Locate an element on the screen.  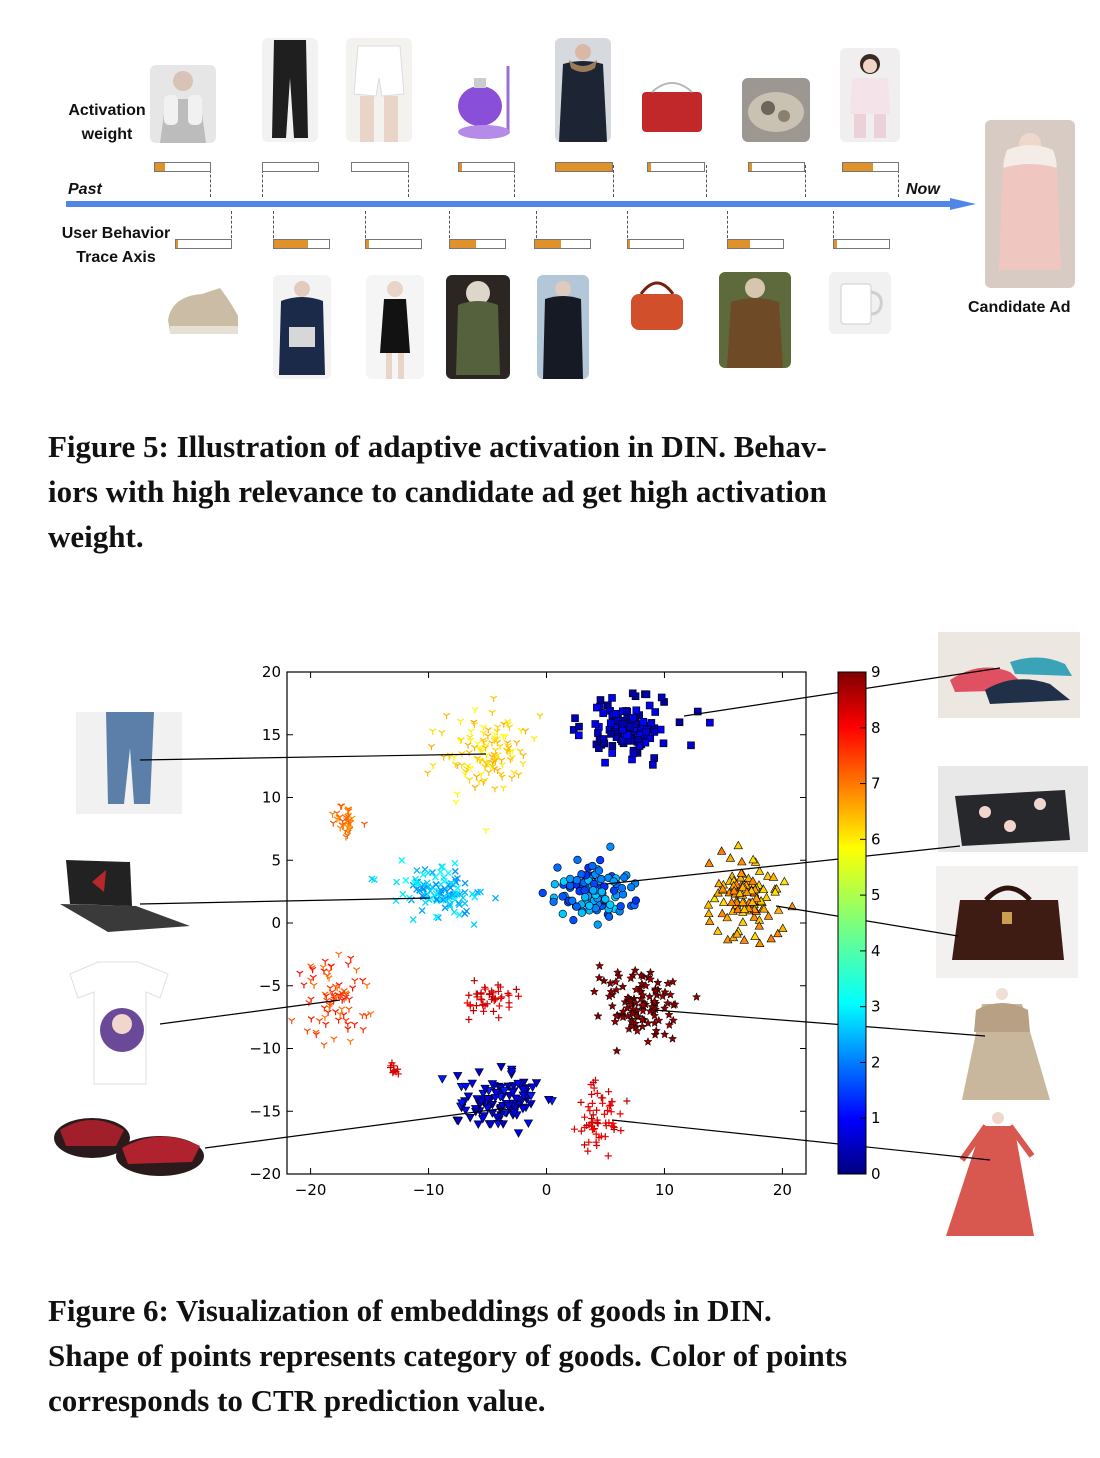
y-tick-label: −10 is located at coordinates (265, 1049).